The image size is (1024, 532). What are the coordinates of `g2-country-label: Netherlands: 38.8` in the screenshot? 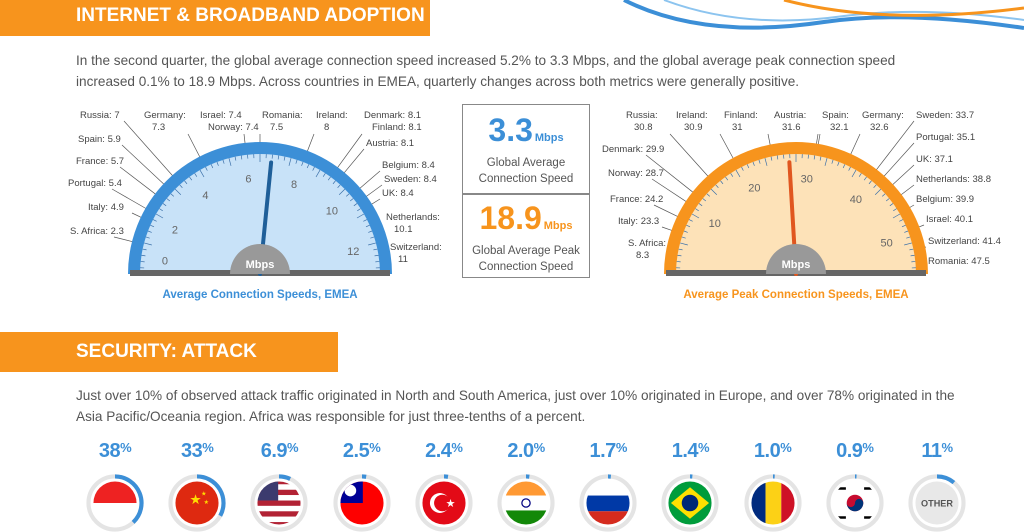 It's located at (953, 179).